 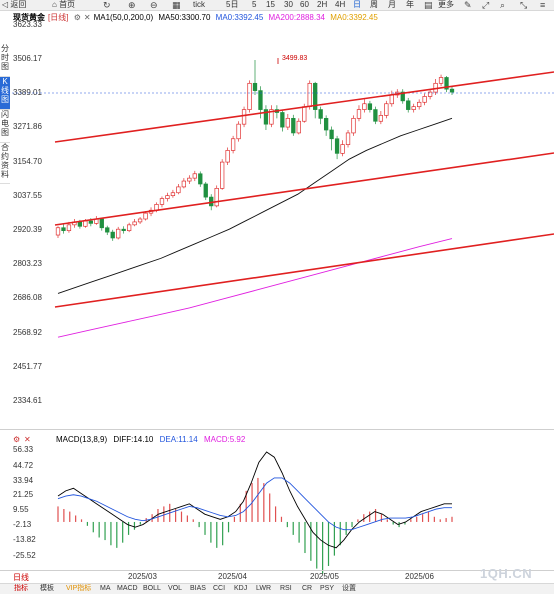 I want to click on period-month: 月, so click(x=392, y=4).